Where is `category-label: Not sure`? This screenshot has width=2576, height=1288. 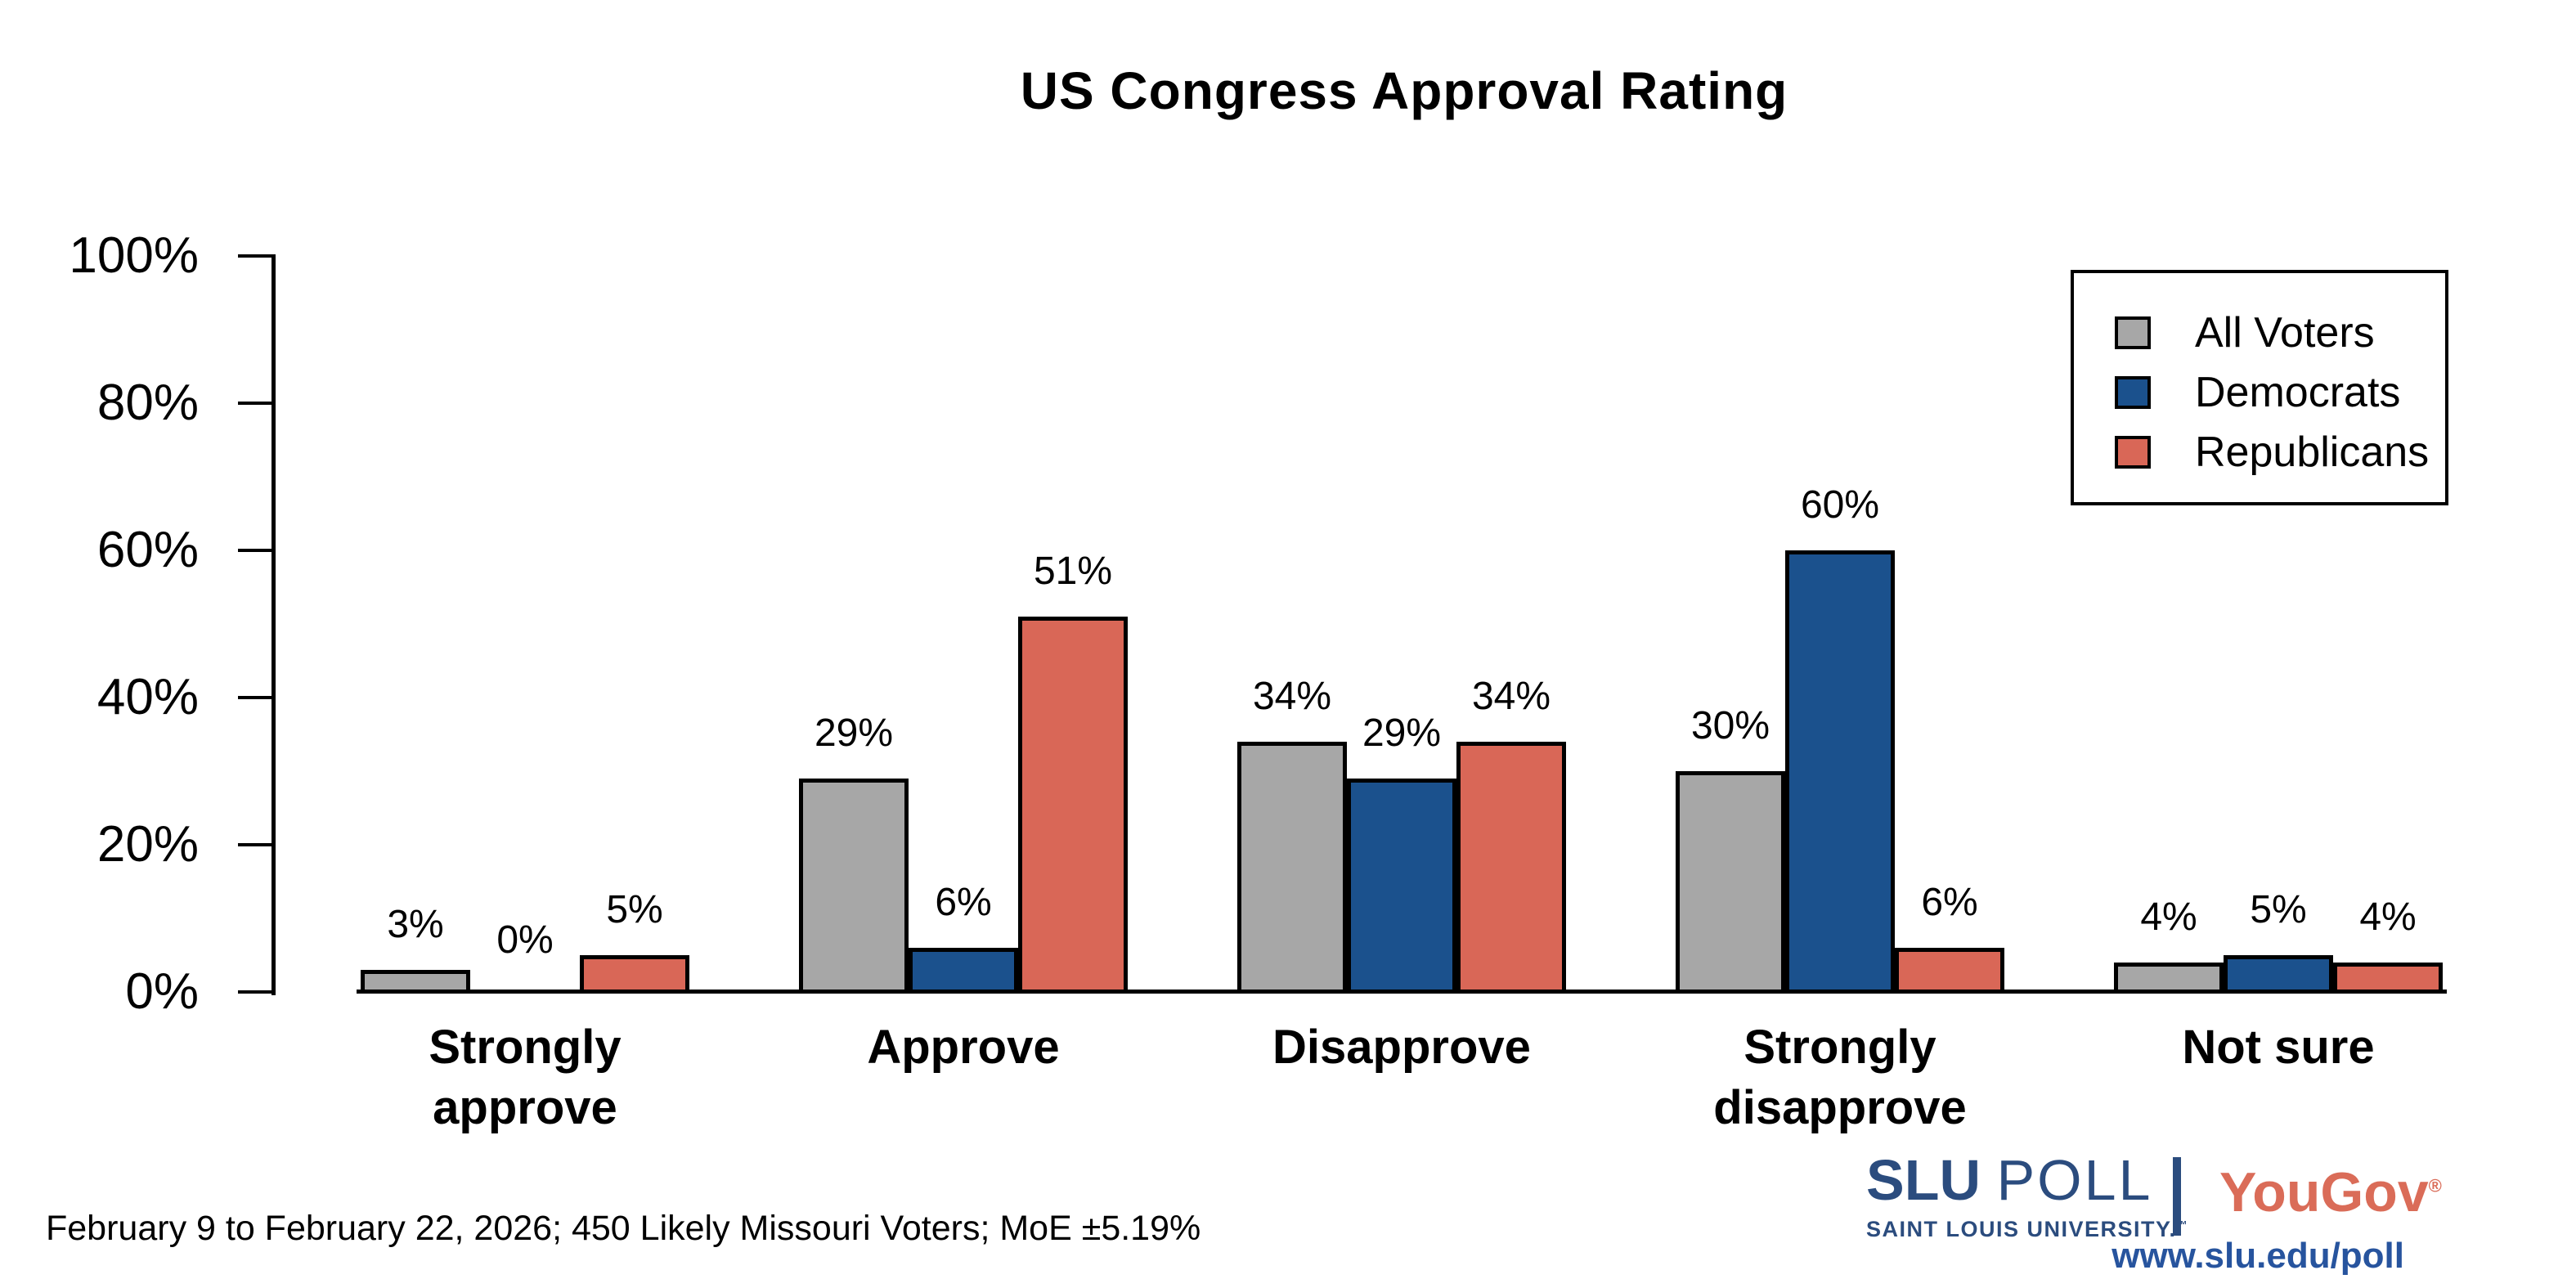
category-label: Not sure is located at coordinates (2279, 1047).